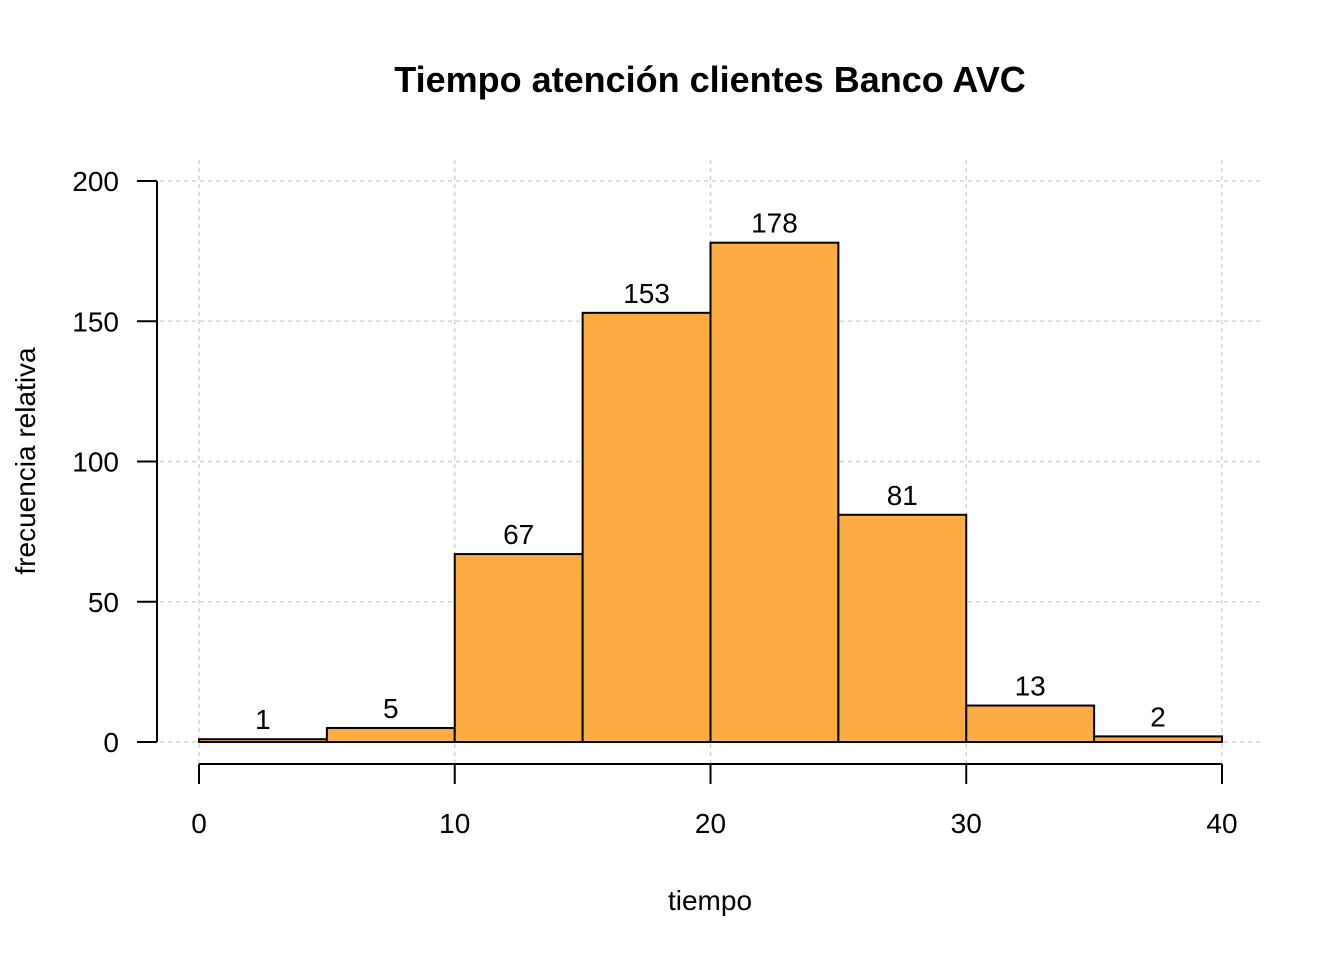 The height and width of the screenshot is (960, 1344). I want to click on x-tick-label-4: 40, so click(1221, 823).